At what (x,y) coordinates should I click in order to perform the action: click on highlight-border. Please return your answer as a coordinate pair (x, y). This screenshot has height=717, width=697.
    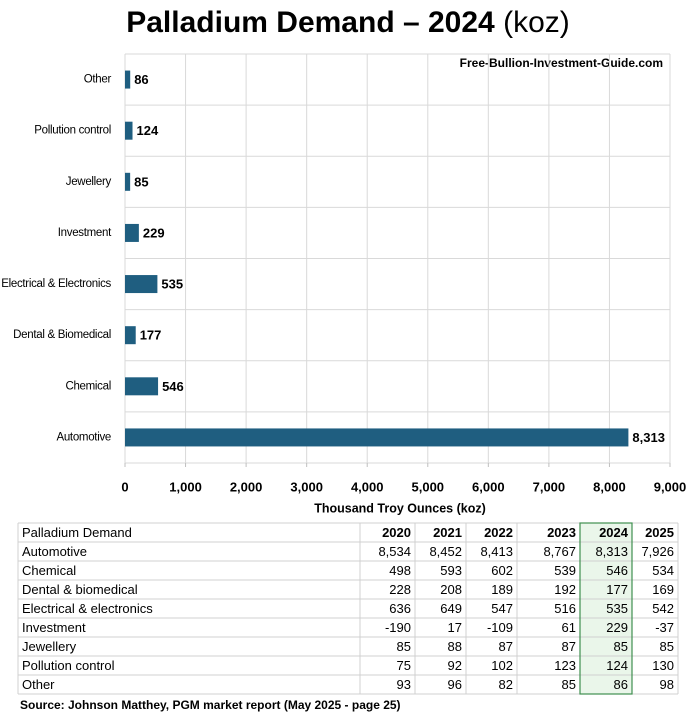
    Looking at the image, I should click on (606, 608).